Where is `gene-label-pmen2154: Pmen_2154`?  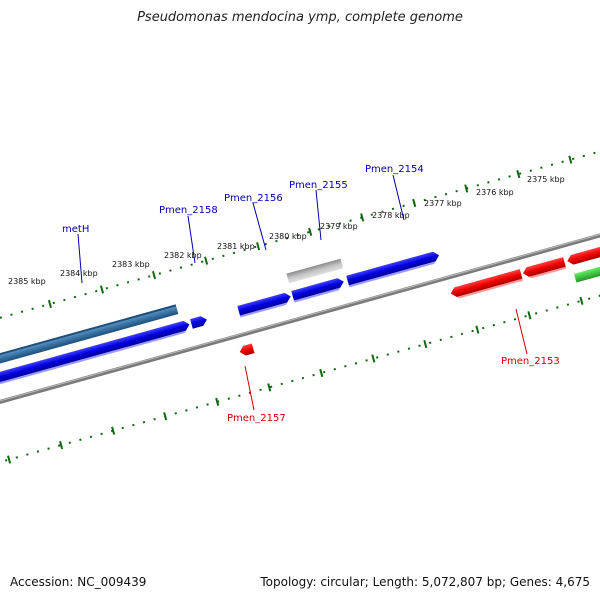
gene-label-pmen2154: Pmen_2154 is located at coordinates (394, 169).